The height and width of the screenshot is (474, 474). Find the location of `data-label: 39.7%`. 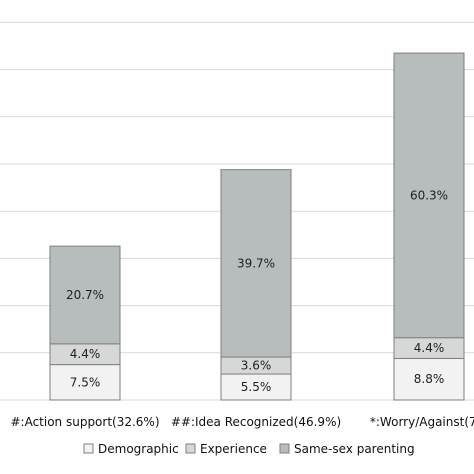

data-label: 39.7% is located at coordinates (256, 263).